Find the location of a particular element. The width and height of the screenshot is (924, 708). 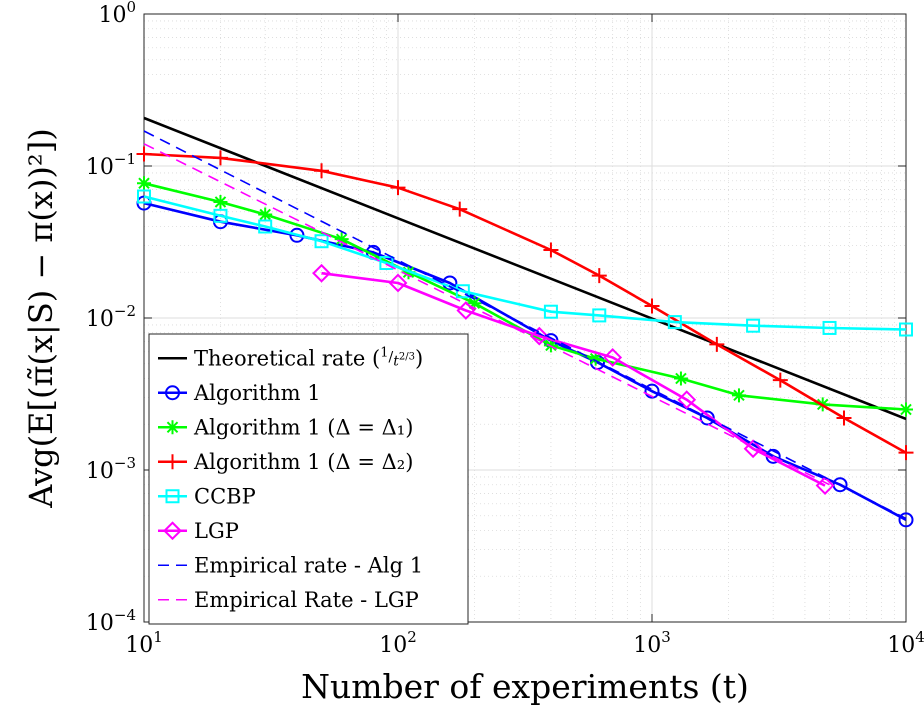

legend-label: Algorithm 1 (Δ = Δ₂) is located at coordinates (303, 462).